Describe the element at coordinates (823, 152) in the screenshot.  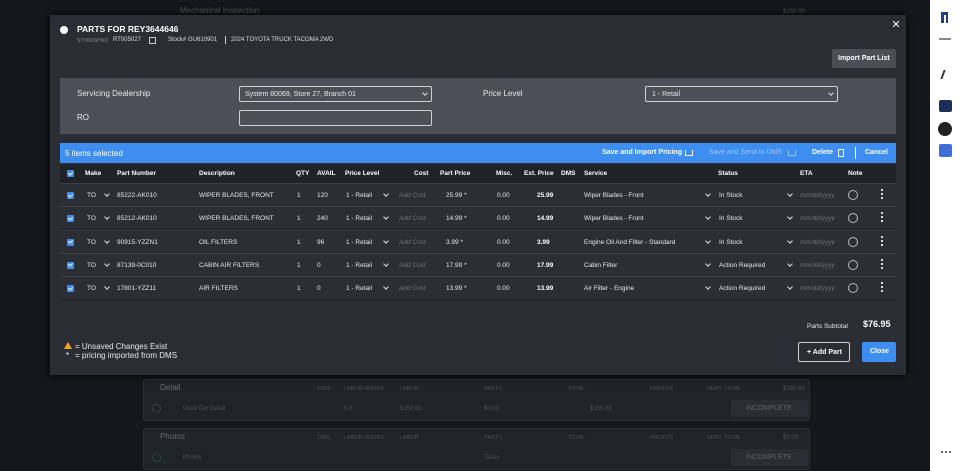
I see `delete-button: Delete` at that location.